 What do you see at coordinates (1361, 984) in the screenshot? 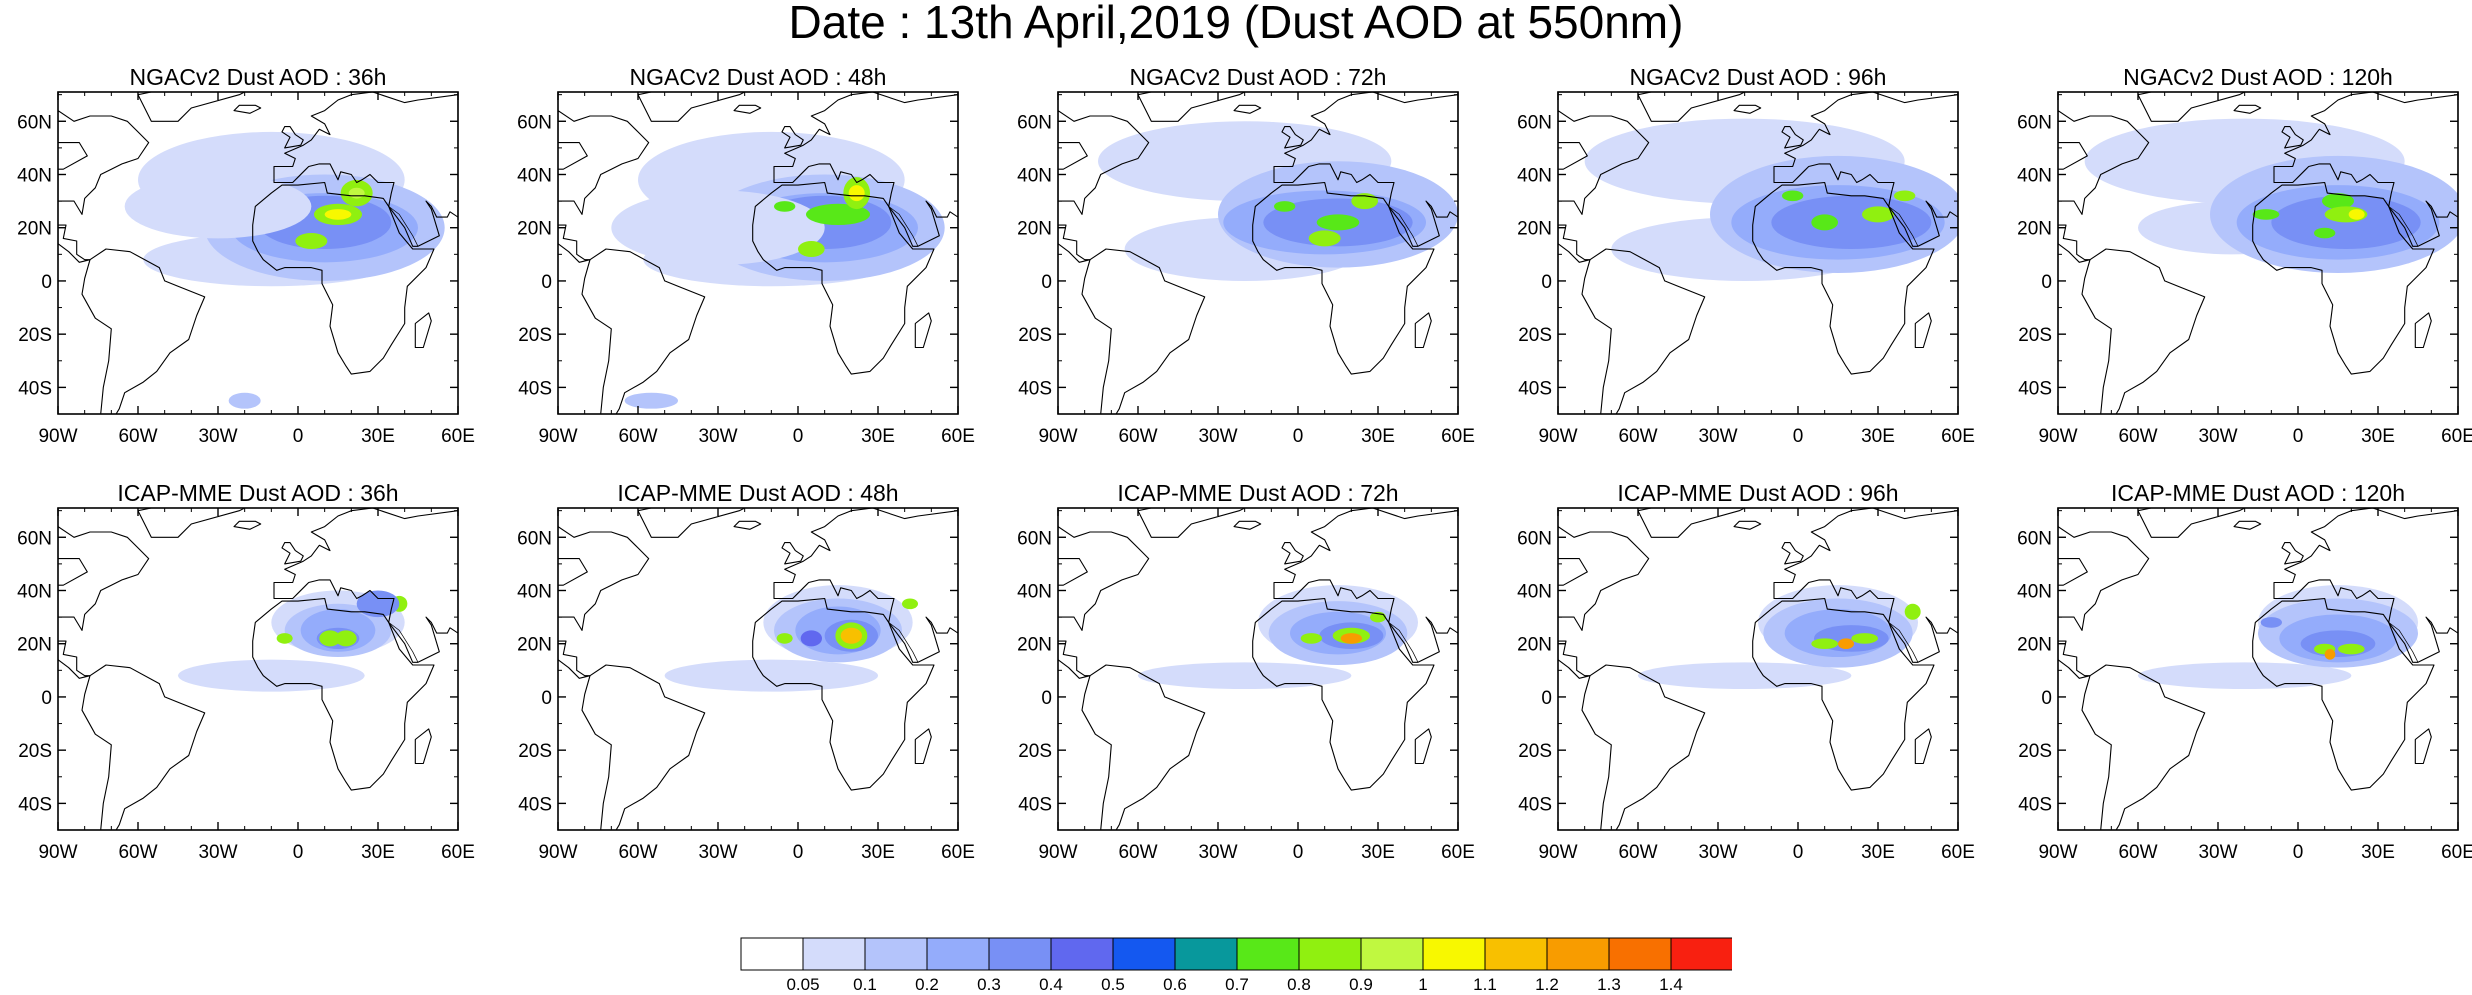
I see `colorbar-tick-label: 0.9` at bounding box center [1361, 984].